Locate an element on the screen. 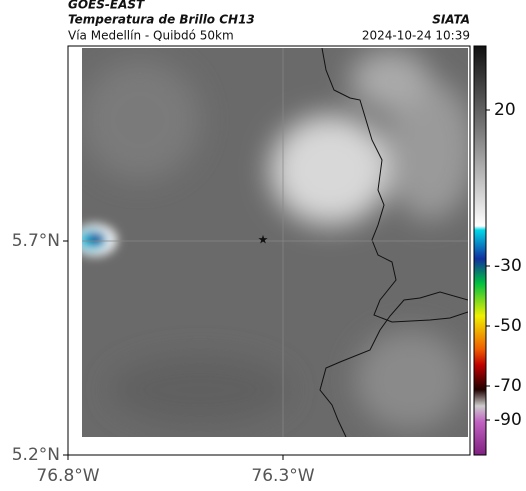  lat-label: 5.2°N is located at coordinates (36, 455).